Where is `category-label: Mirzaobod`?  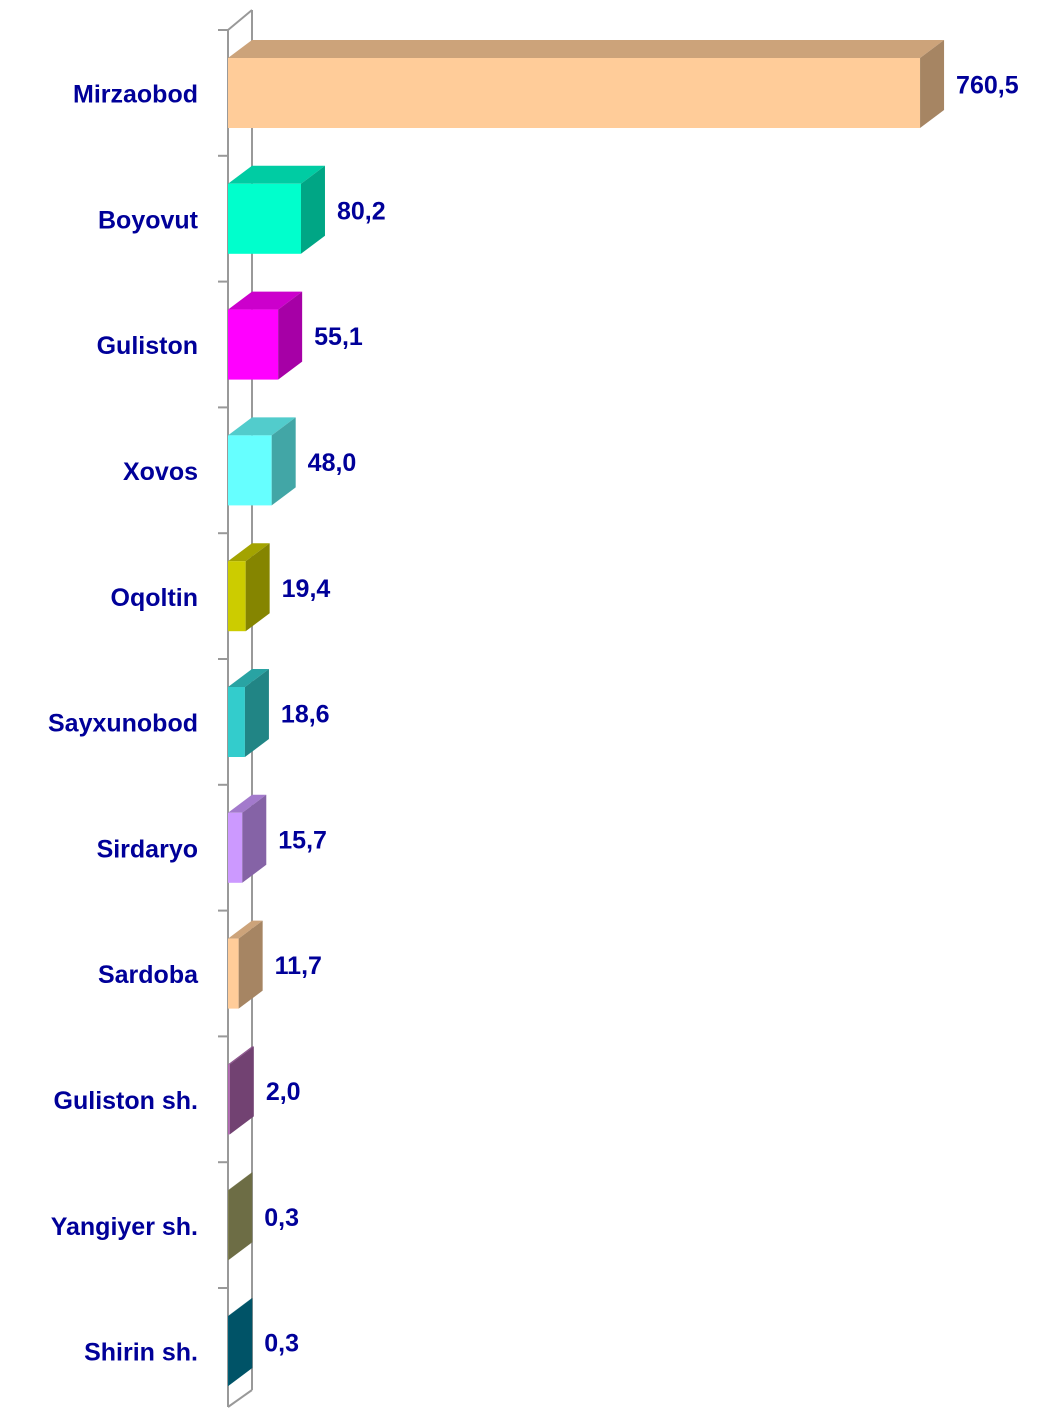
category-label: Mirzaobod is located at coordinates (135, 95).